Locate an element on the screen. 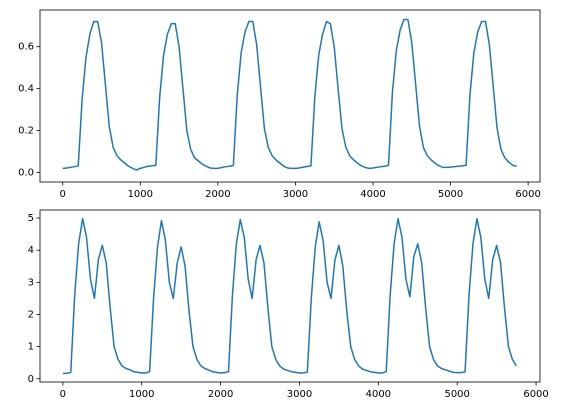 The height and width of the screenshot is (413, 562). y-tick-label: 0.6 is located at coordinates (26, 47).